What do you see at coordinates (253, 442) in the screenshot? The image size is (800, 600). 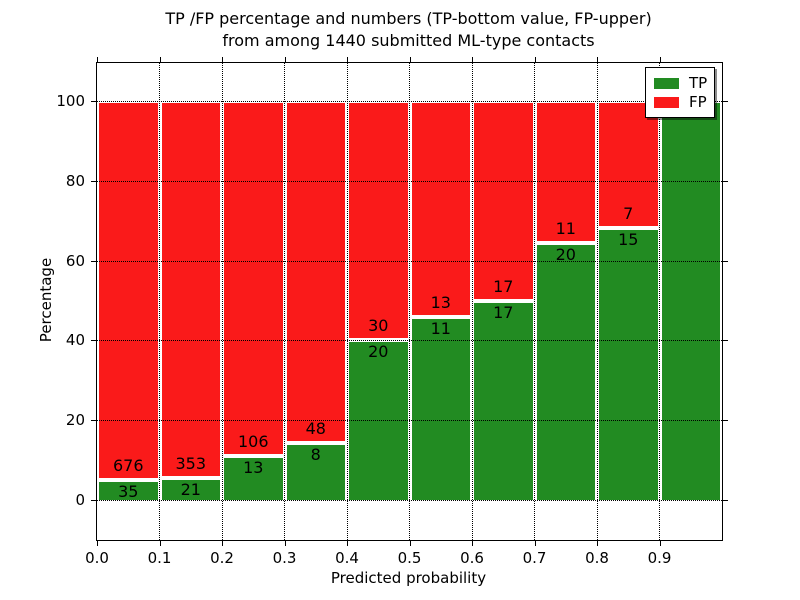 I see `fp-count-label: 106` at bounding box center [253, 442].